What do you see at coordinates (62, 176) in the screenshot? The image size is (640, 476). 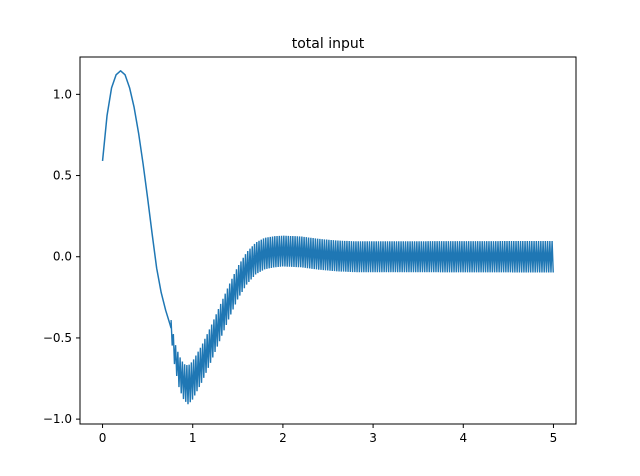 I see `y-tick-label: 0.5` at bounding box center [62, 176].